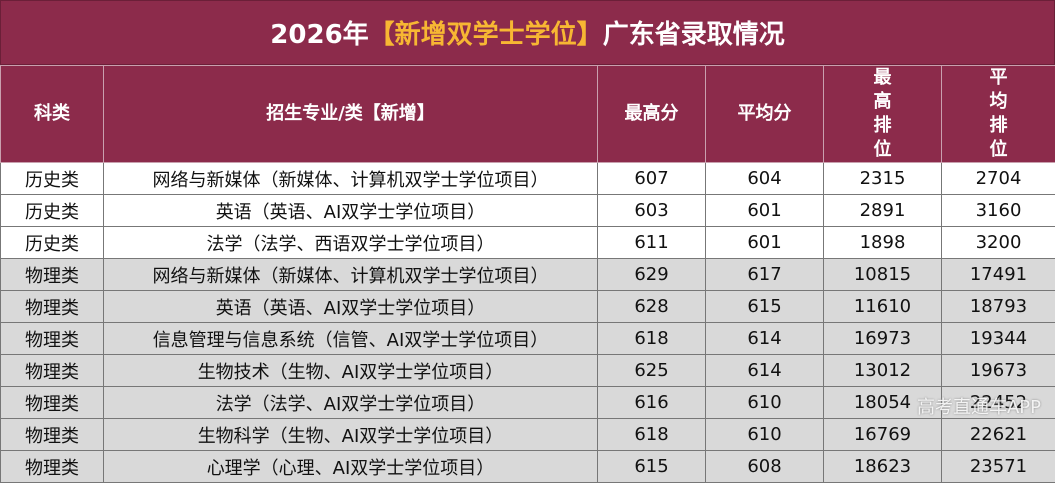 This screenshot has width=1055, height=483. I want to click on column-header: 平均分, so click(765, 114).